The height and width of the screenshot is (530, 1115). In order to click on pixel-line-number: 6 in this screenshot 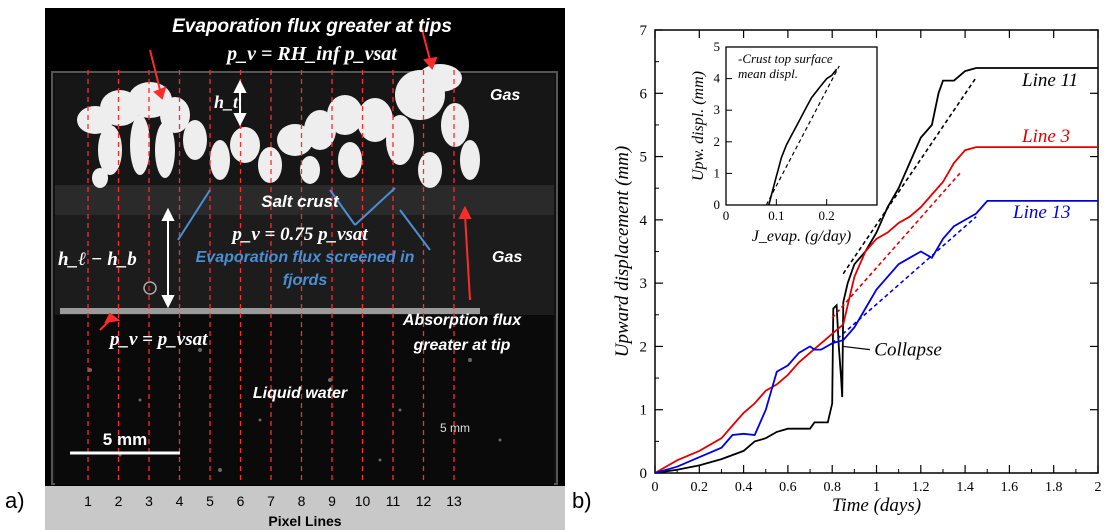, I will do `click(241, 501)`.